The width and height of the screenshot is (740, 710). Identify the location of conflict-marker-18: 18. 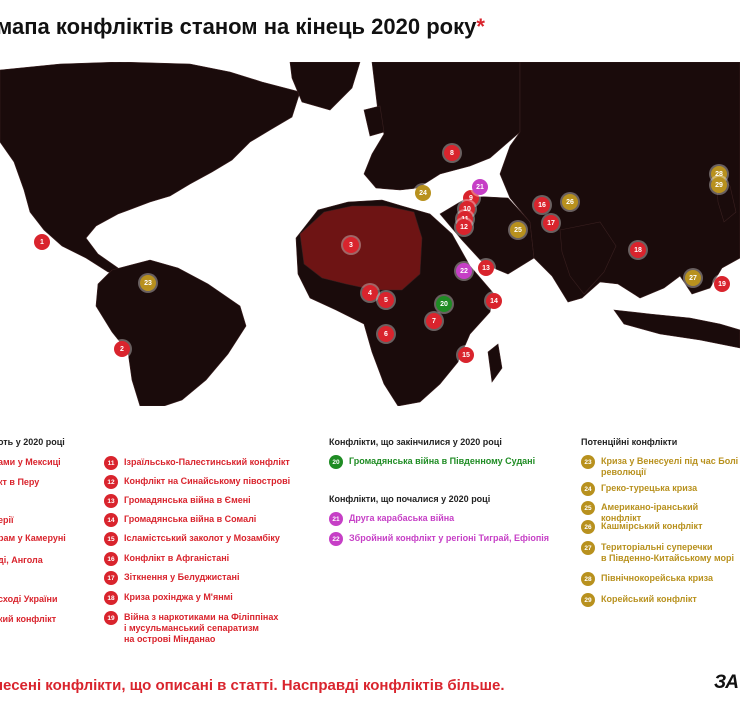
(638, 250).